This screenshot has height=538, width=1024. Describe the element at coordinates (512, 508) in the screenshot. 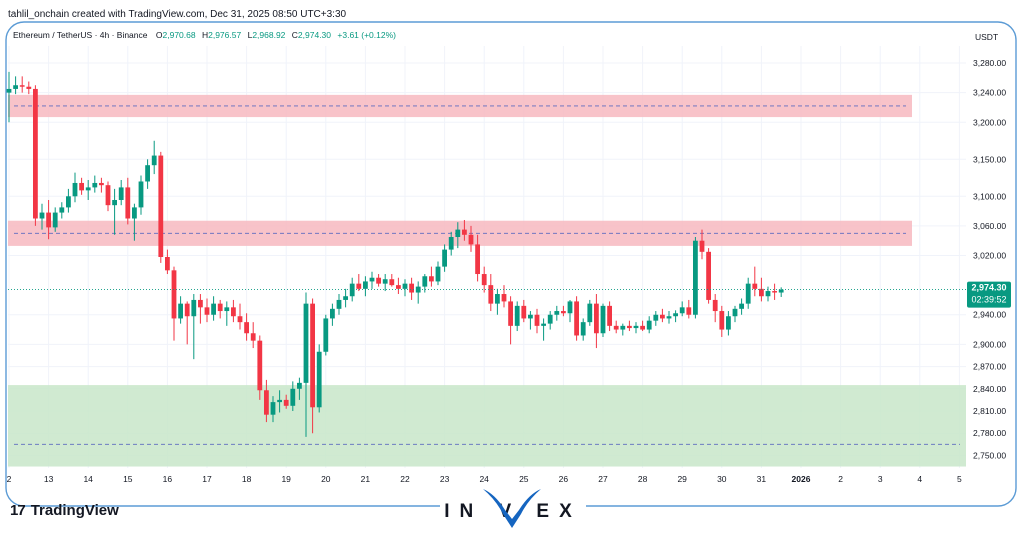

I see `brand-v-icon` at that location.